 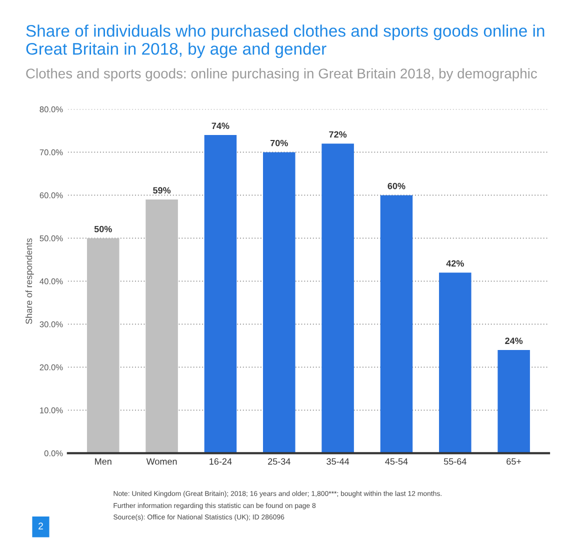 What do you see at coordinates (279, 143) in the screenshot?
I see `data-label: 70%` at bounding box center [279, 143].